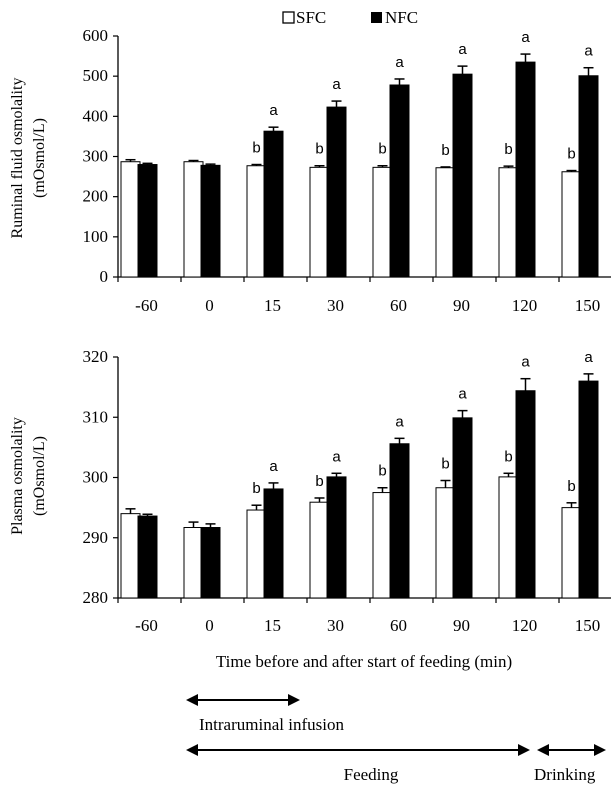  What do you see at coordinates (271, 724) in the screenshot?
I see `infusion-label: Intraruminal infusion` at bounding box center [271, 724].